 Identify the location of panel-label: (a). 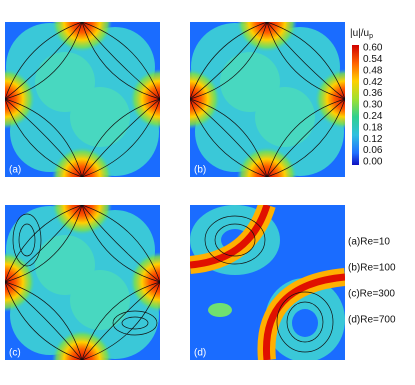
(15, 170).